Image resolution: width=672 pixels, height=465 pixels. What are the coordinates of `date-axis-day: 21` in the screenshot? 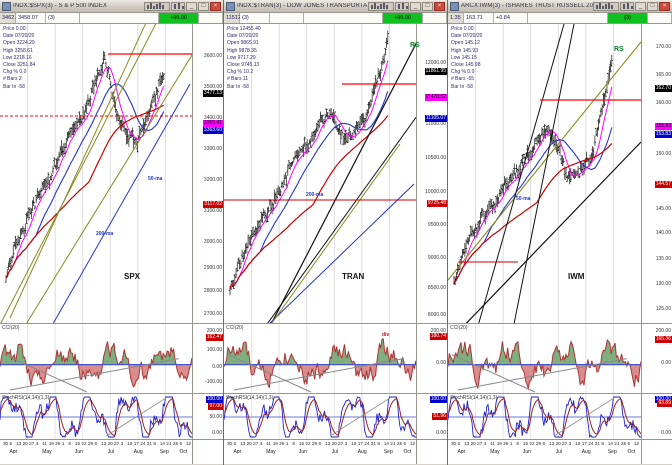 It's located at (169, 443).